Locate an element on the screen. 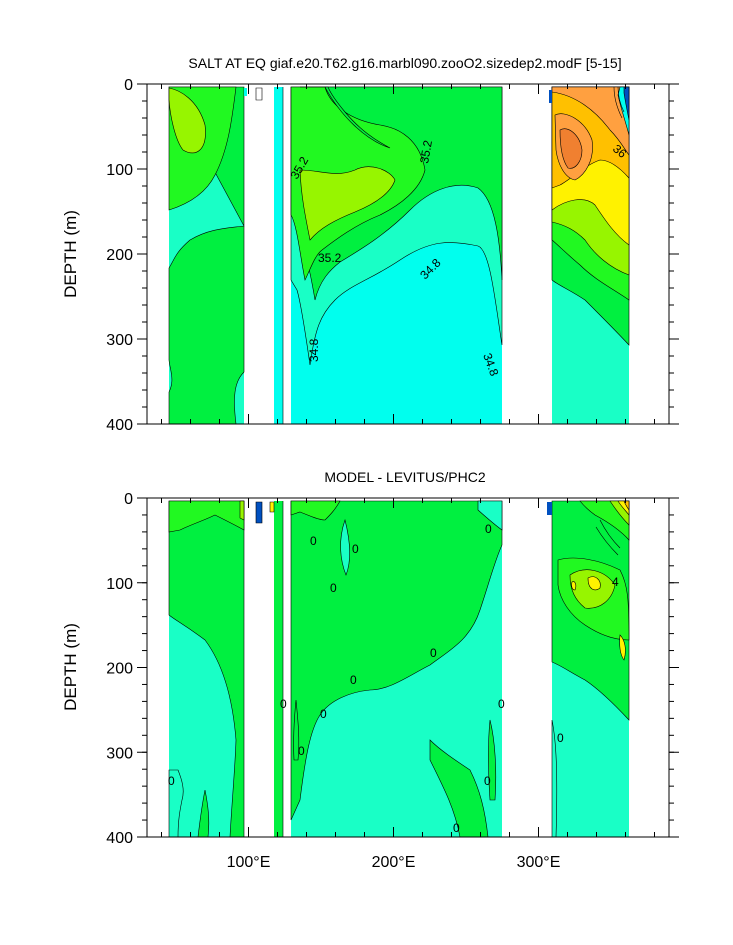 The width and height of the screenshot is (733, 945). bottom-west-green is located at coordinates (206, 668).